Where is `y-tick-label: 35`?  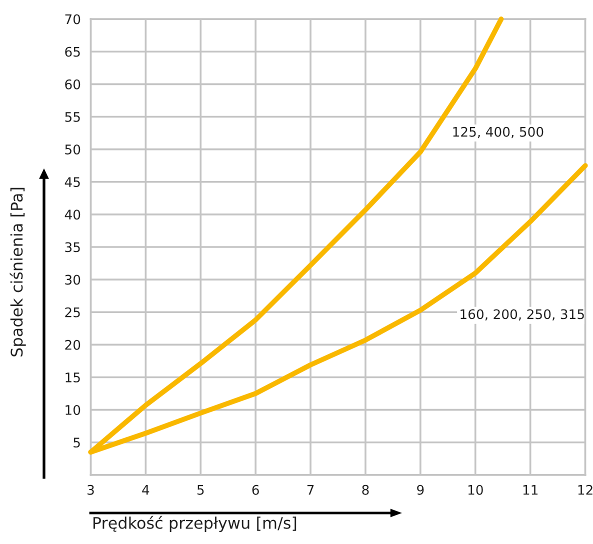
y-tick-label: 35 is located at coordinates (72, 247).